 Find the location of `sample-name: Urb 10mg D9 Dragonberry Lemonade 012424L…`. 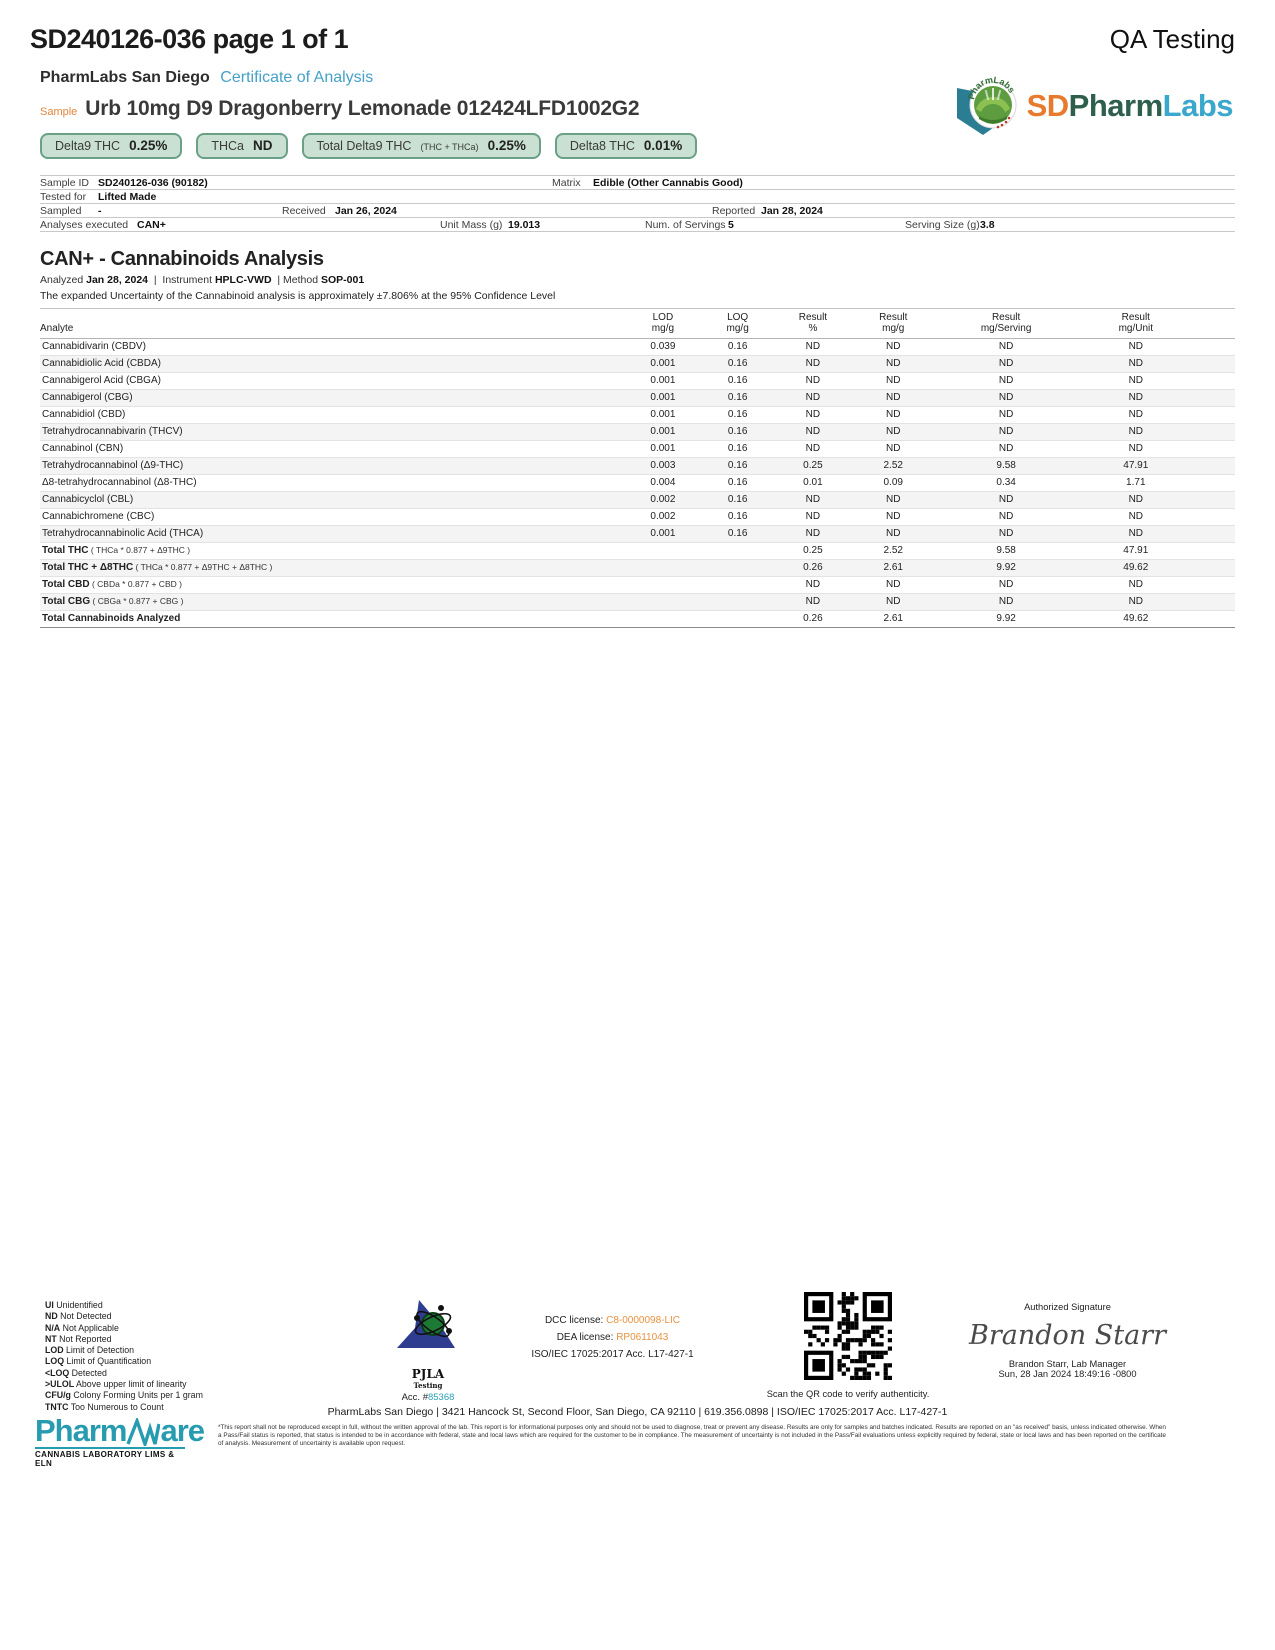

sample-name: Urb 10mg D9 Dragonberry Lemonade 012424L… is located at coordinates (362, 108).